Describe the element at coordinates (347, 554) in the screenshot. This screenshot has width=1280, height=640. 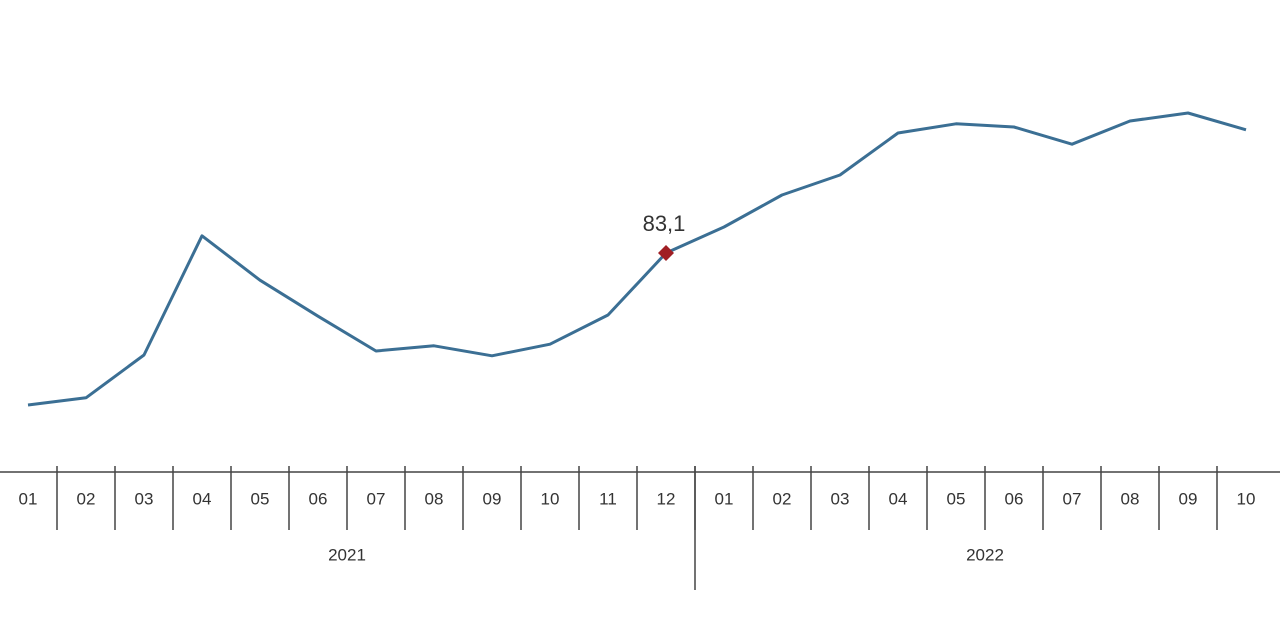
I see `x-group-label: 2021` at that location.